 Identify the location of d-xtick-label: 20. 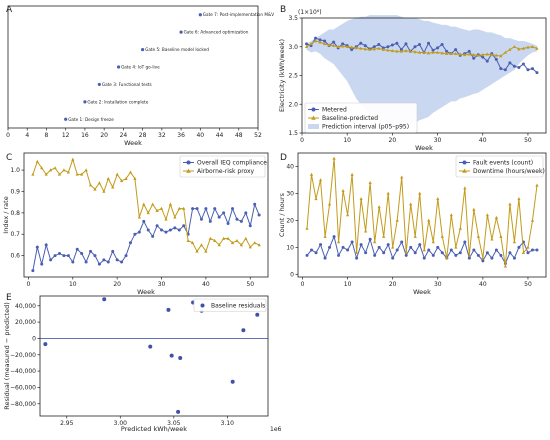
(393, 284).